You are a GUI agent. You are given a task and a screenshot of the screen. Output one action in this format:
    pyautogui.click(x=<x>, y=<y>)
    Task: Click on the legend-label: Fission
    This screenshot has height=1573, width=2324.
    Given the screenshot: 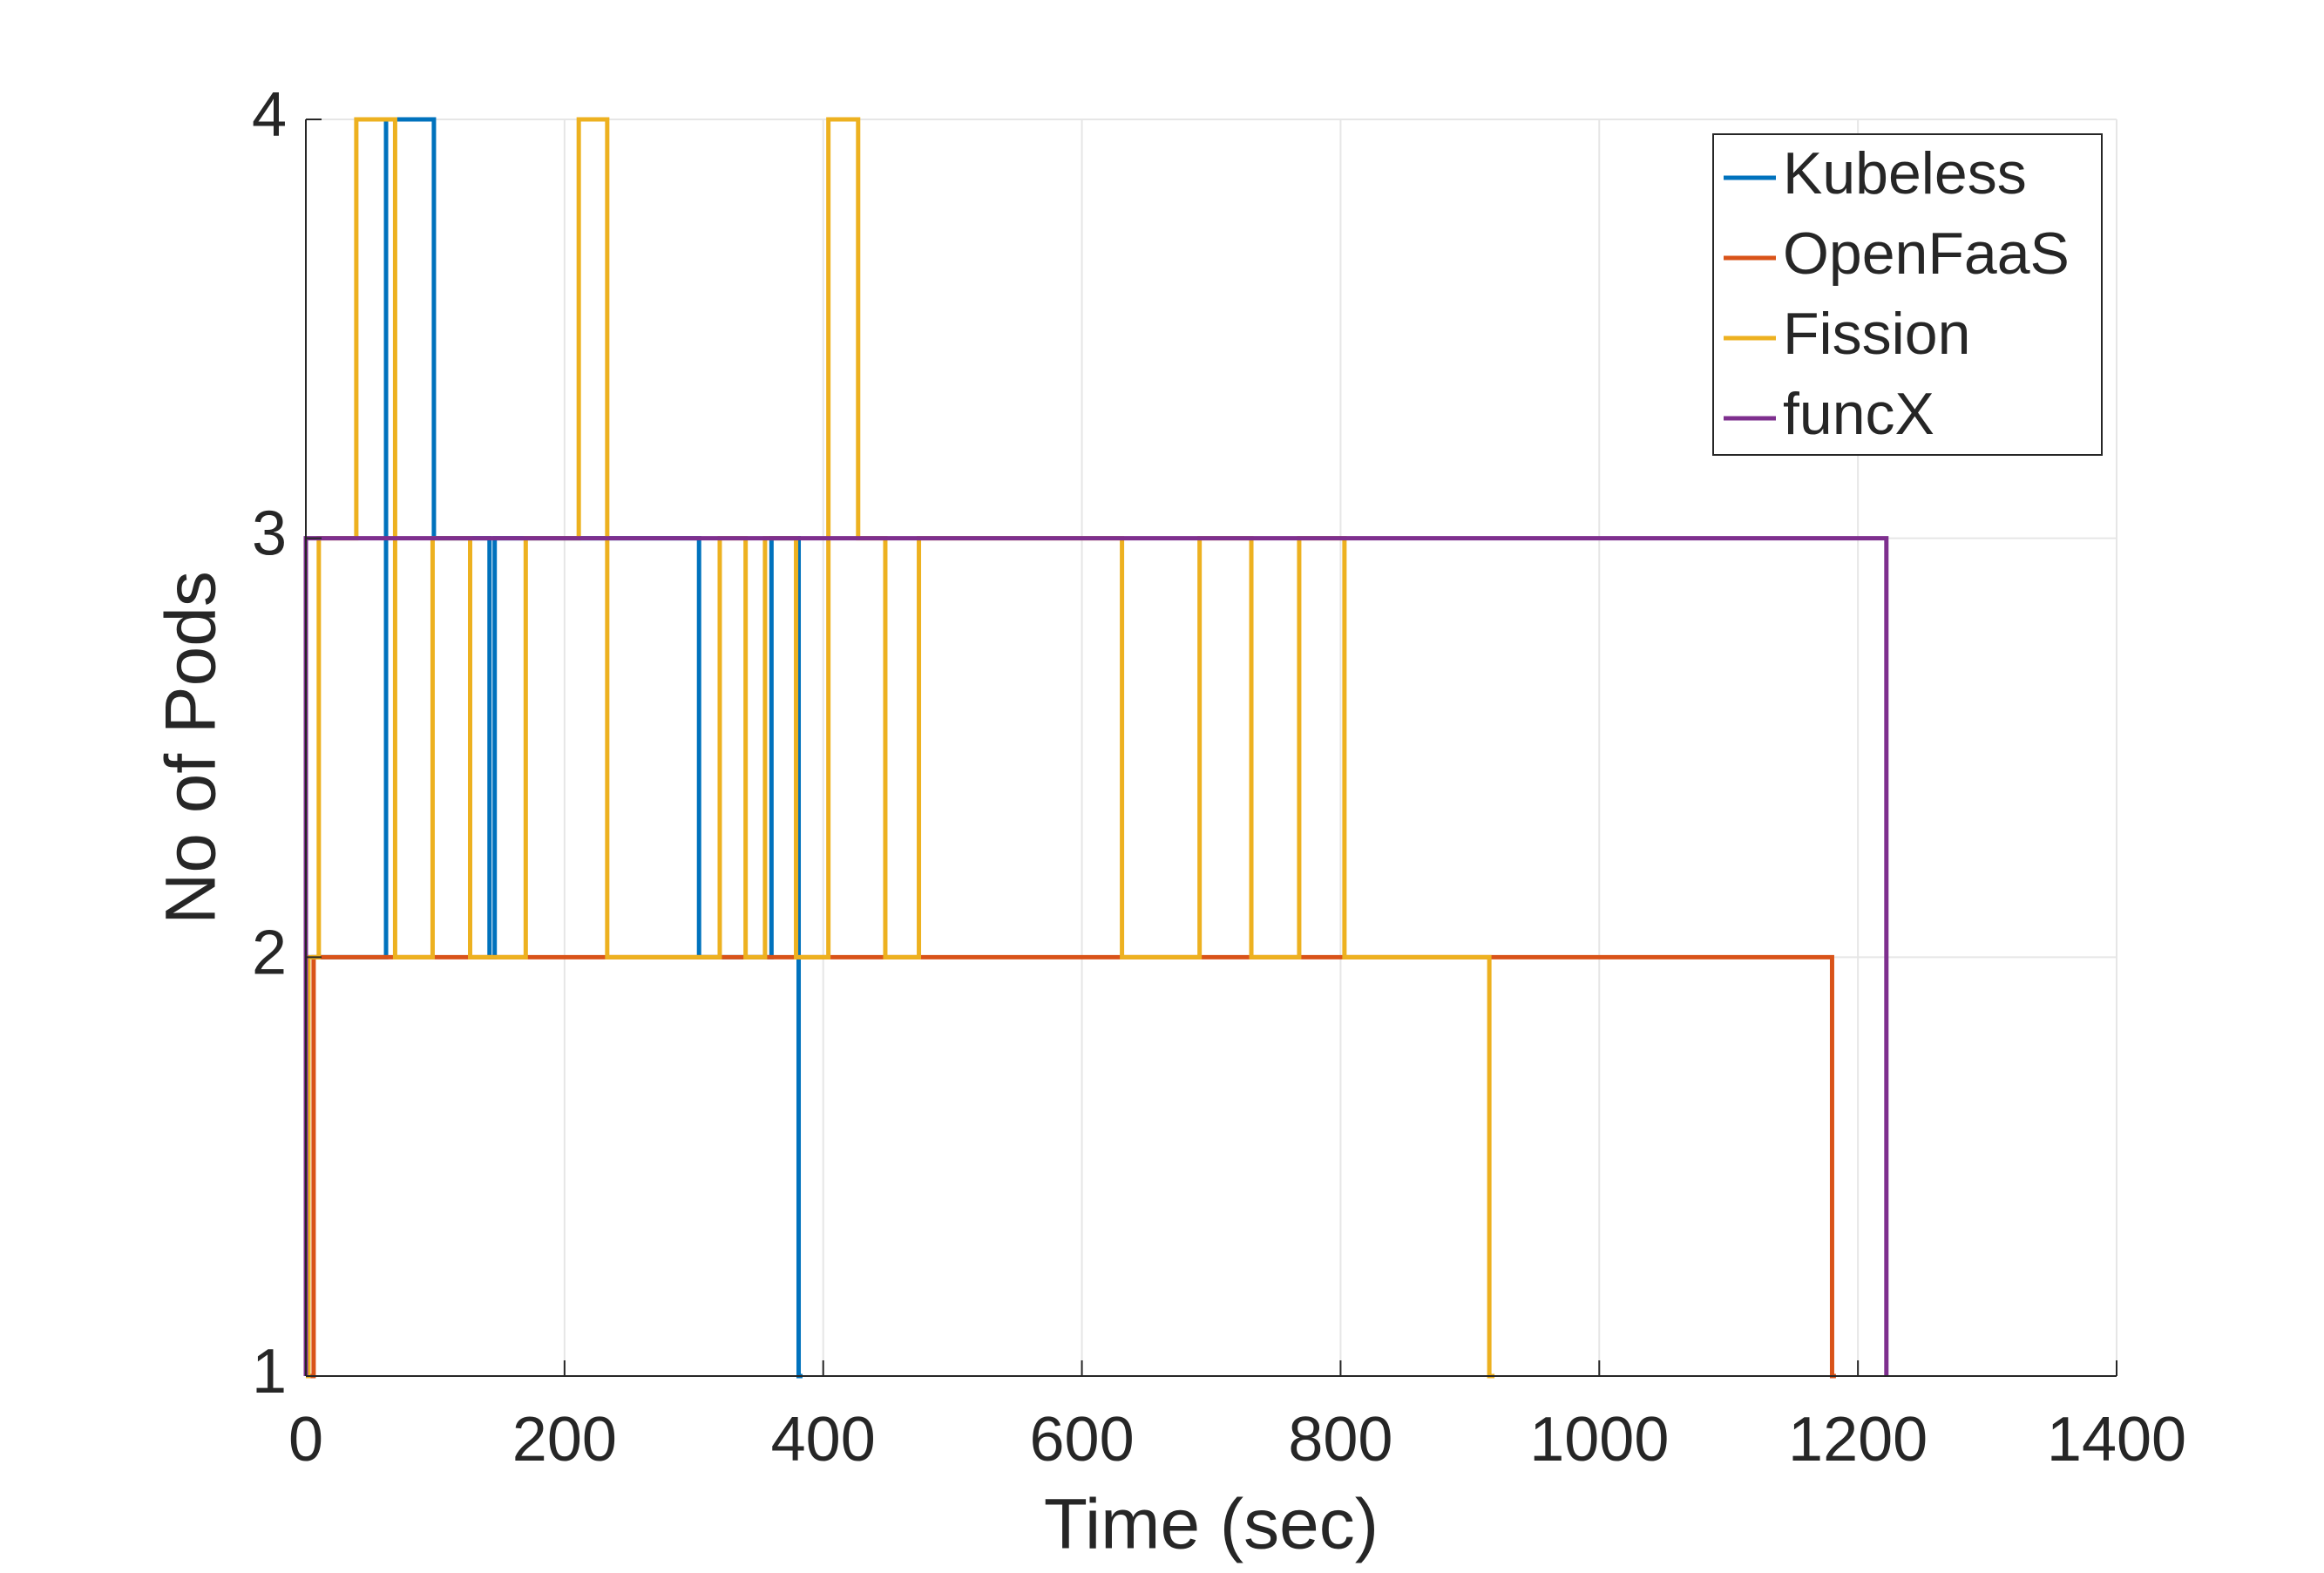 What is the action you would take?
    pyautogui.click(x=1877, y=334)
    